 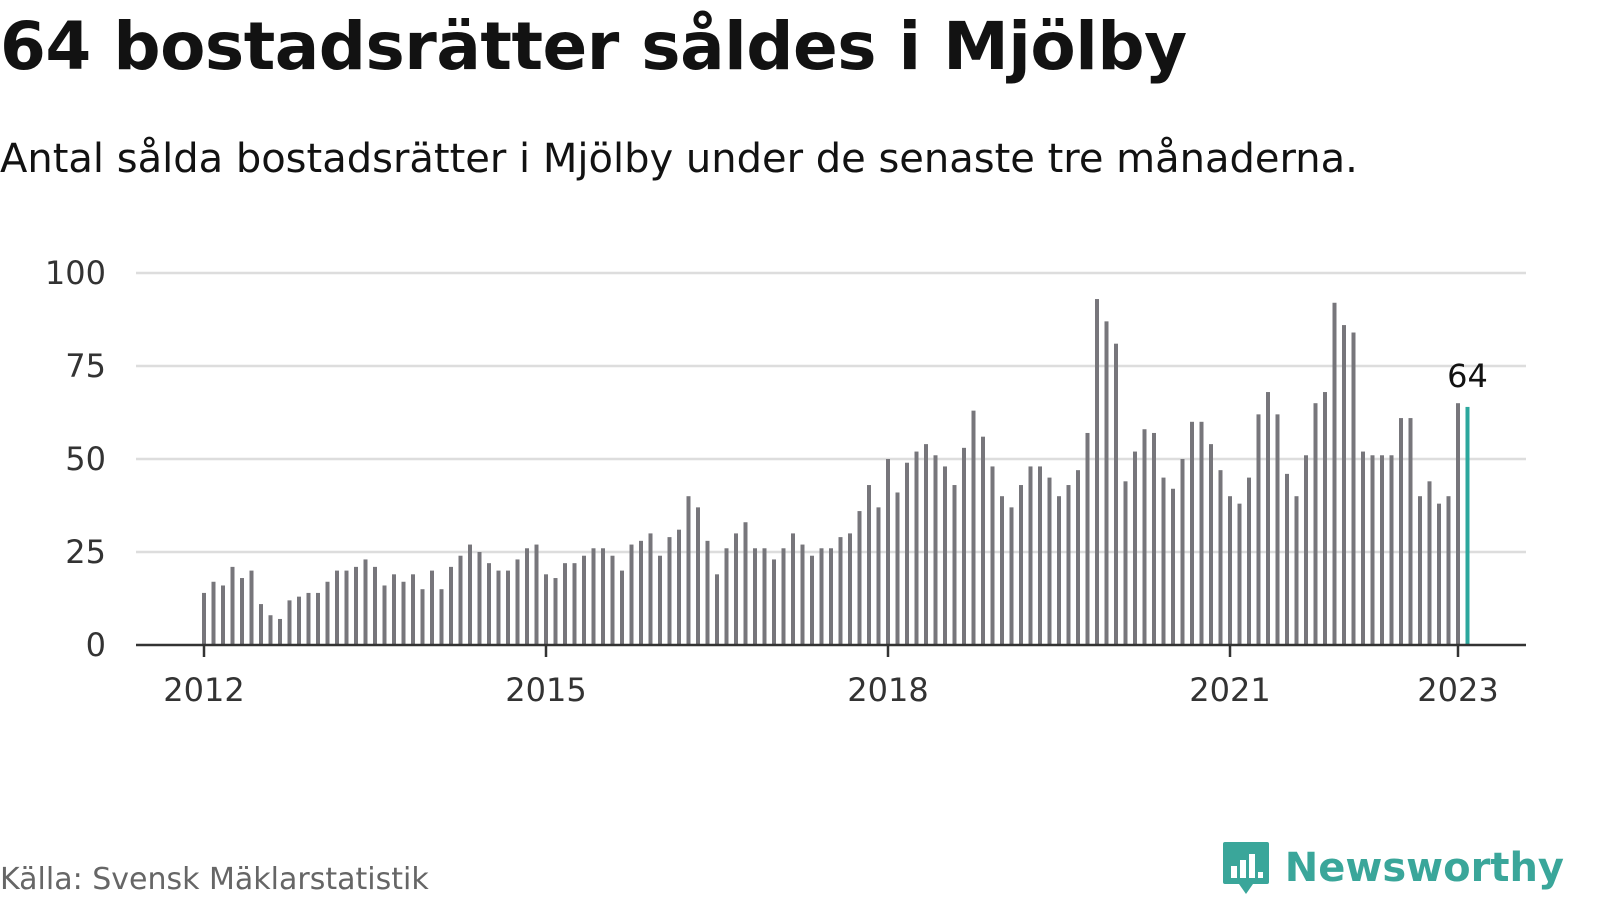 I want to click on source-note: Källa: Svensk Mäklarstatistik, so click(x=214, y=879).